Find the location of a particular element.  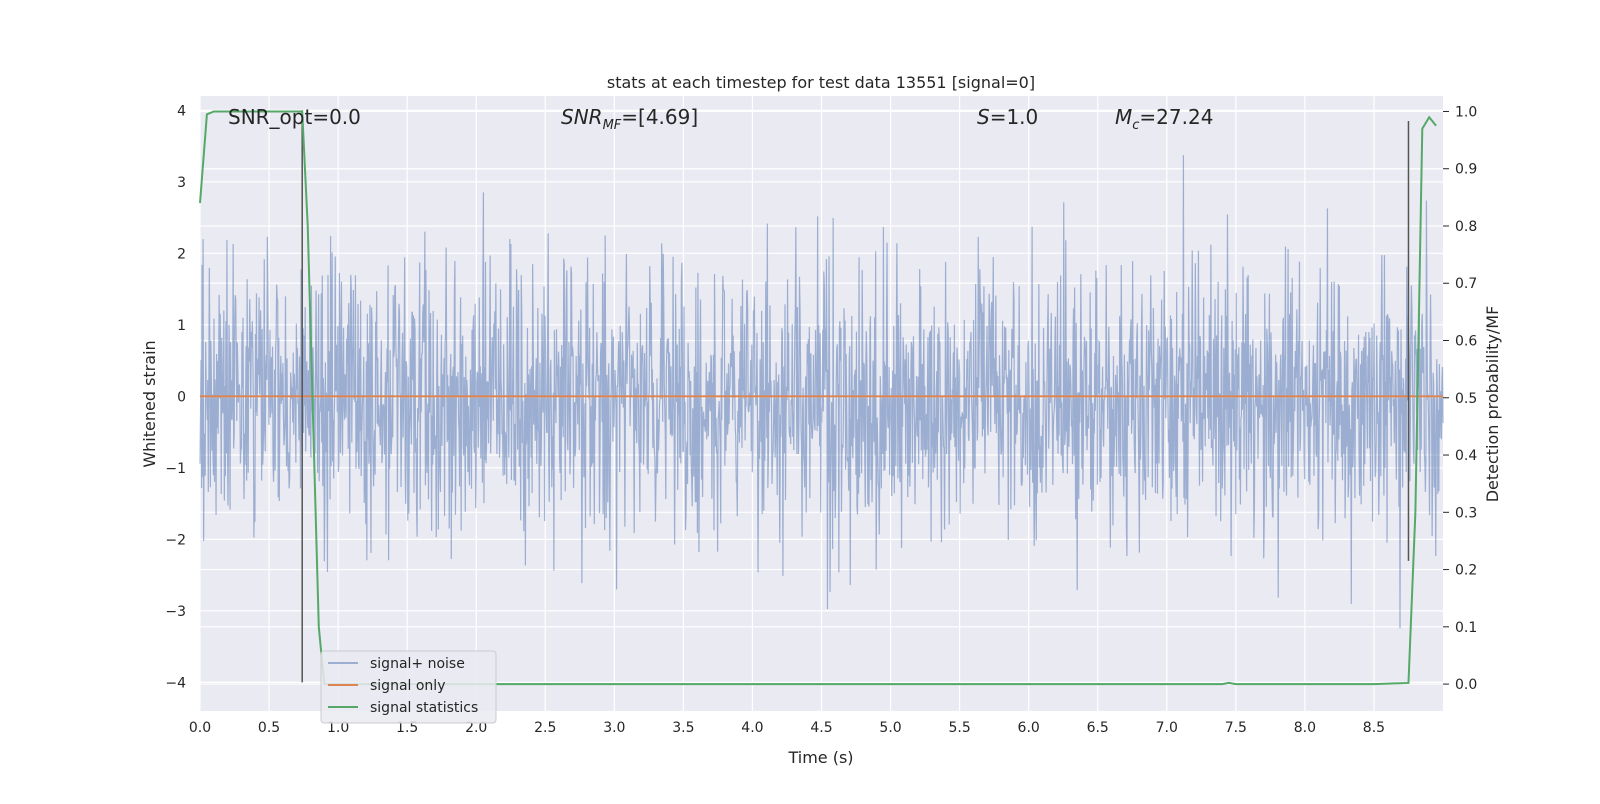

x-tick-label: 1.0 is located at coordinates (338, 728).